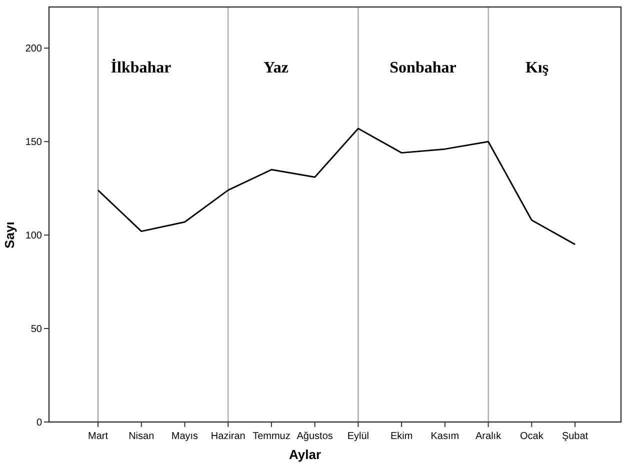  Describe the element at coordinates (141, 436) in the screenshot. I see `x-tick-label: Nisan` at that location.